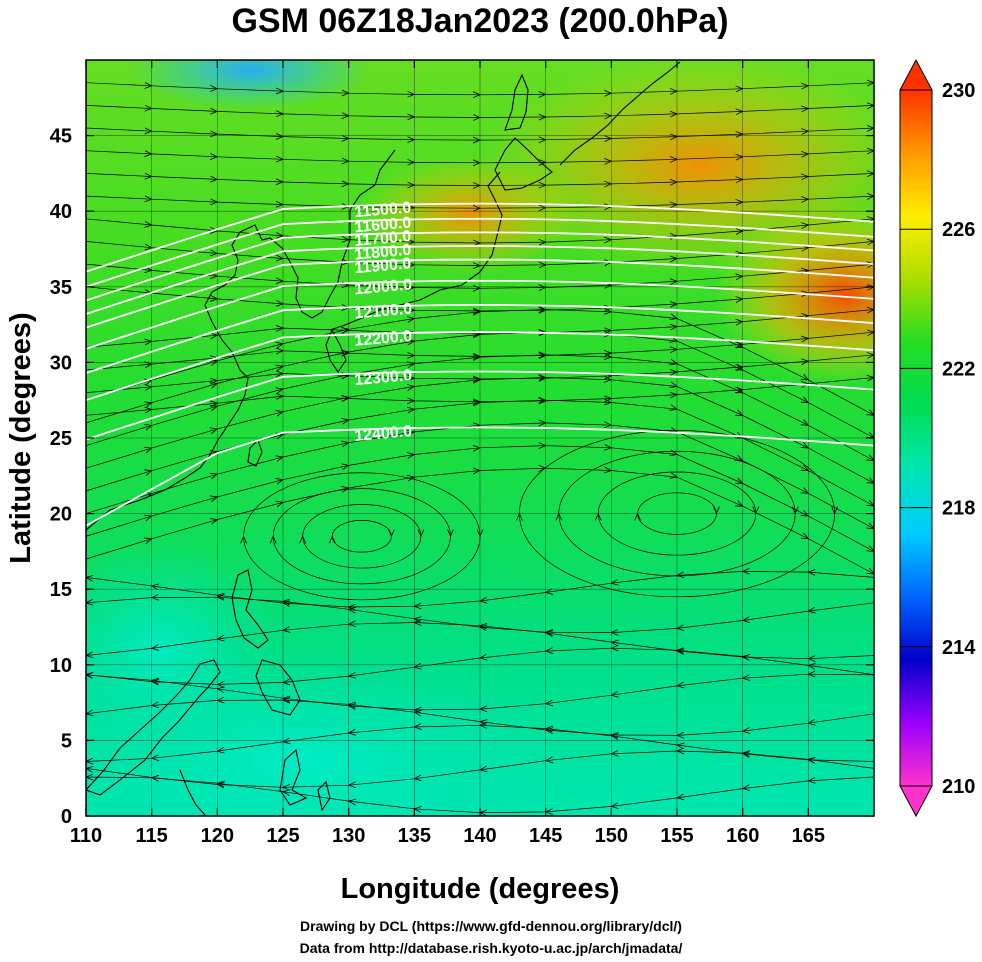  I want to click on coastline-borneo-east, so click(192, 792).